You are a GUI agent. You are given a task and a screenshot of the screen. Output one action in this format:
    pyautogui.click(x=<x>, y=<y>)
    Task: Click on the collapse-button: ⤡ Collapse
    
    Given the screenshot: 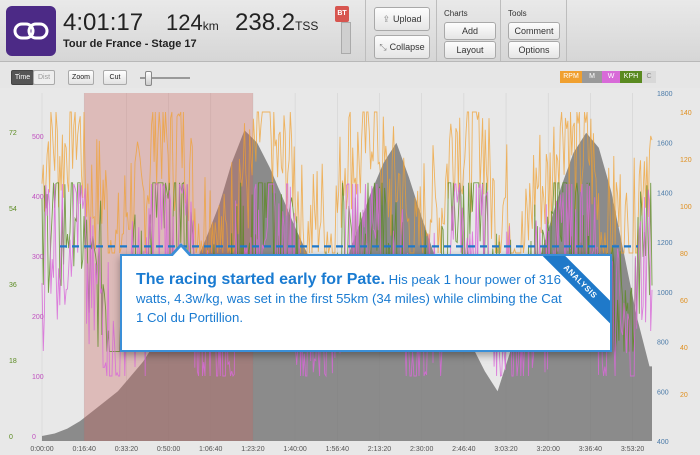 What is the action you would take?
    pyautogui.click(x=402, y=47)
    